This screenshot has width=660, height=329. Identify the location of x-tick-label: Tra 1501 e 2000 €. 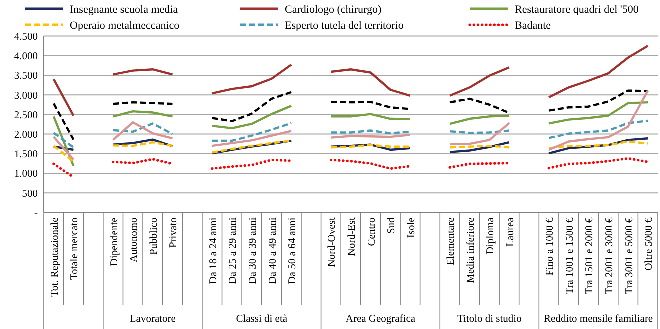
(590, 255).